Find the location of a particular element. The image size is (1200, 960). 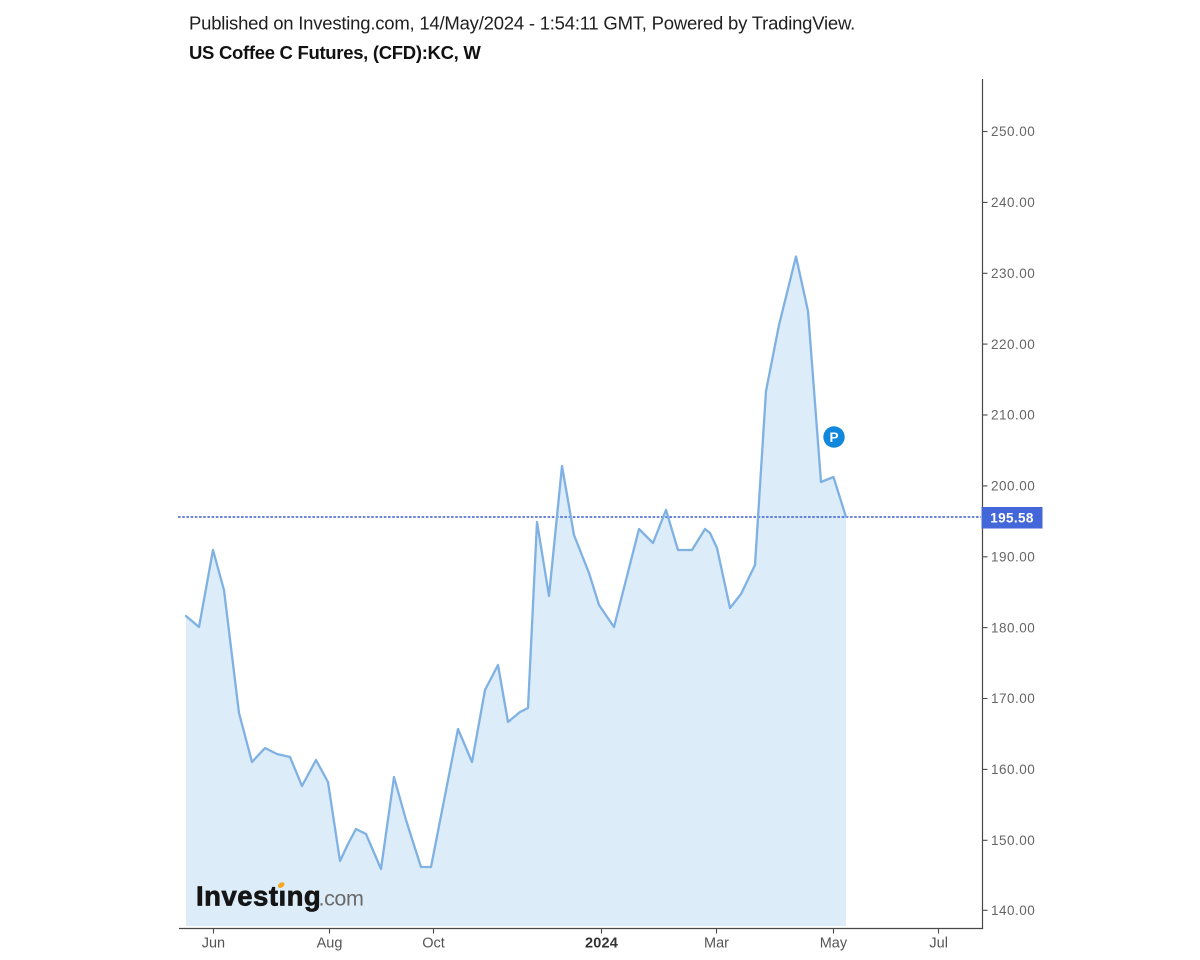

svg-text: 195.58 is located at coordinates (1012, 518).